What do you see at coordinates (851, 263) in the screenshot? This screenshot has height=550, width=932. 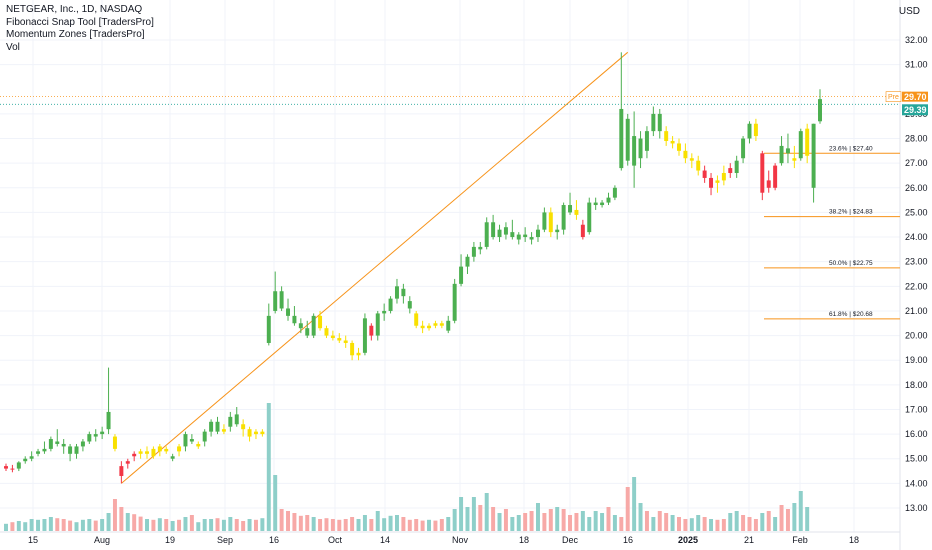 I see `fib-label: 50.0% | $22.75` at bounding box center [851, 263].